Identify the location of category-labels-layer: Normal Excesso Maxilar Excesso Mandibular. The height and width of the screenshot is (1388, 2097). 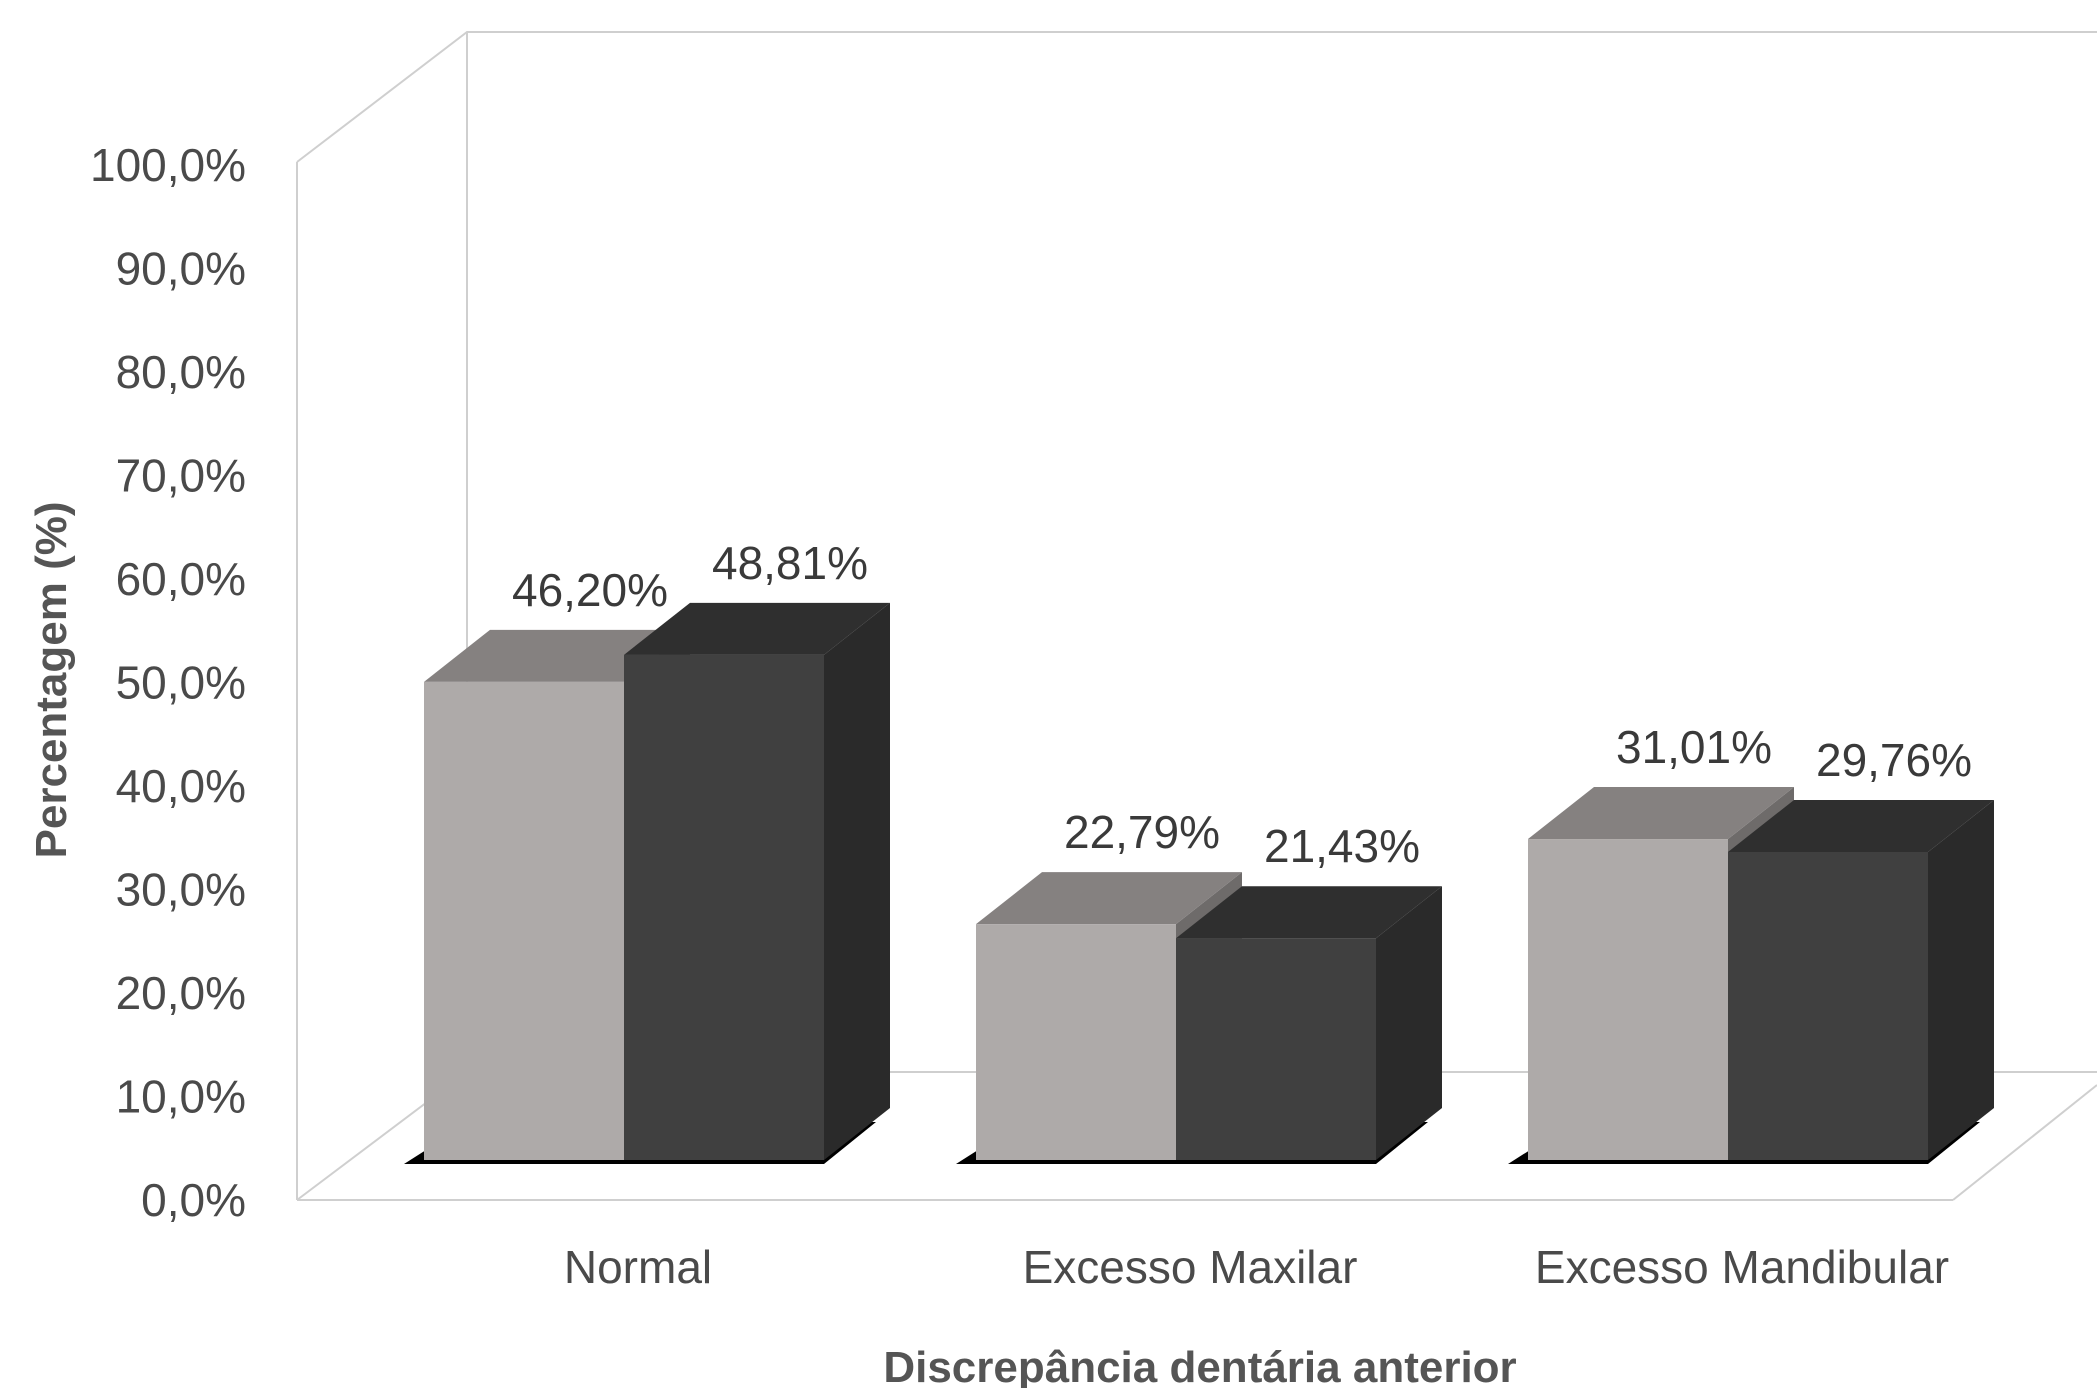
(1256, 1267).